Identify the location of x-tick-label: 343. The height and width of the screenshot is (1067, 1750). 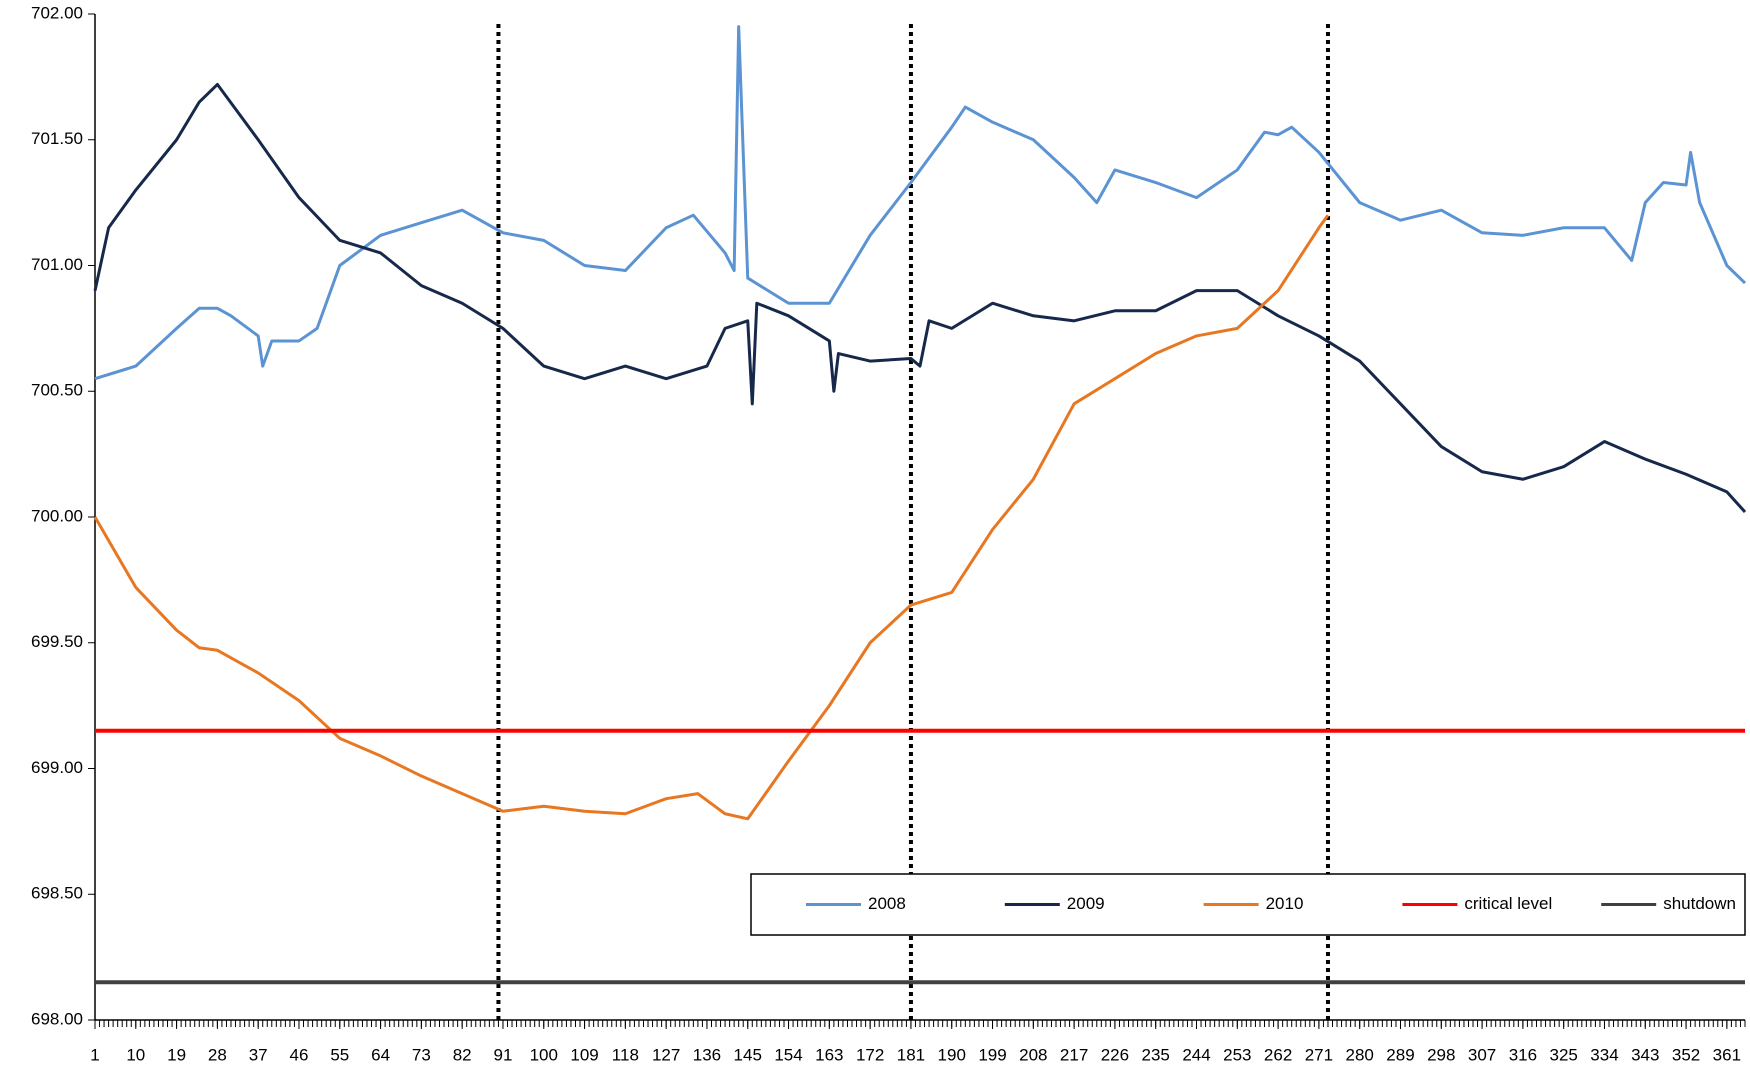
(1645, 1054).